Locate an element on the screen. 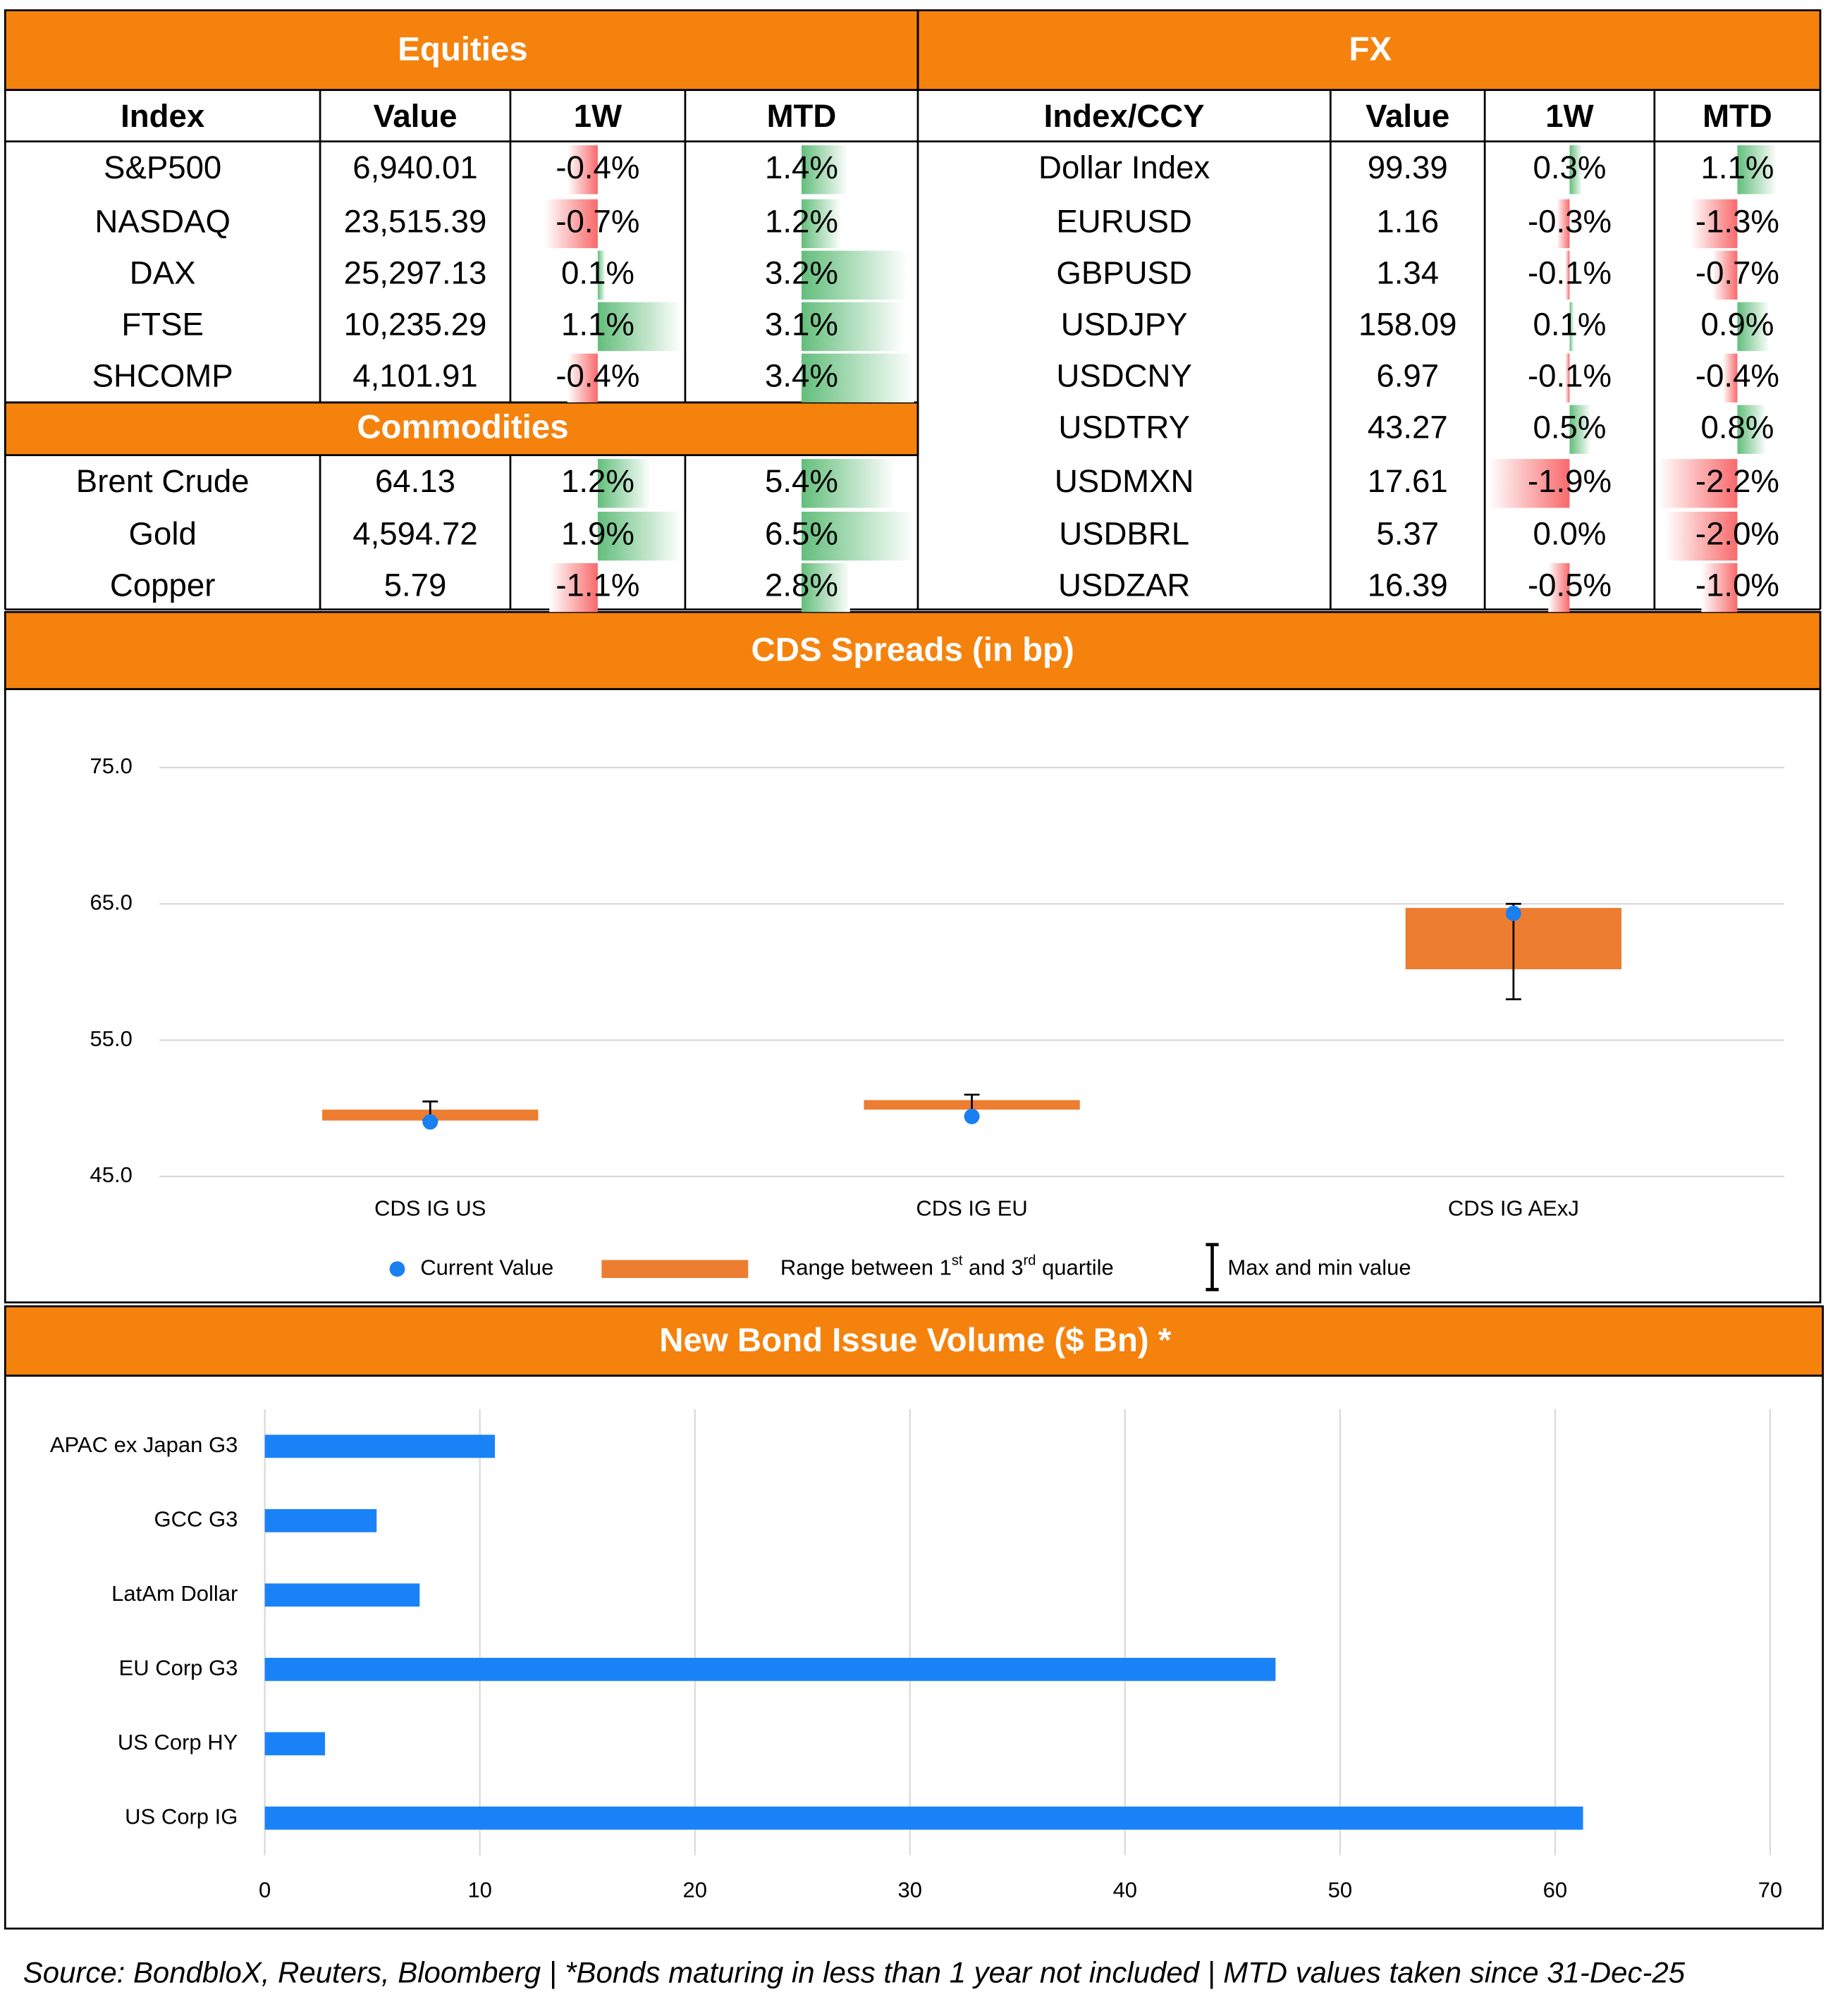 This screenshot has height=2016, width=1828. cell: -2.2% is located at coordinates (1737, 481).